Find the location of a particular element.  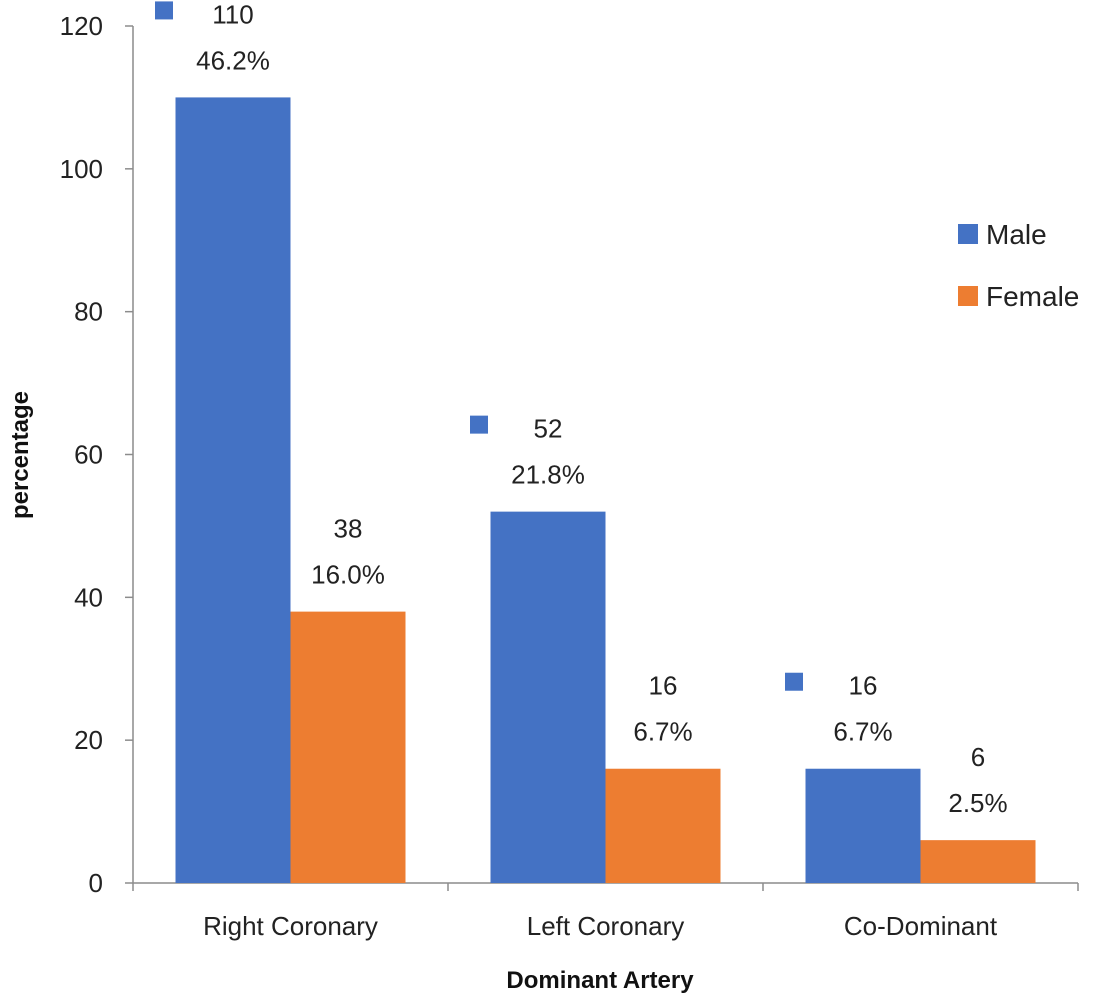

legend-label-male: Male is located at coordinates (1016, 234).